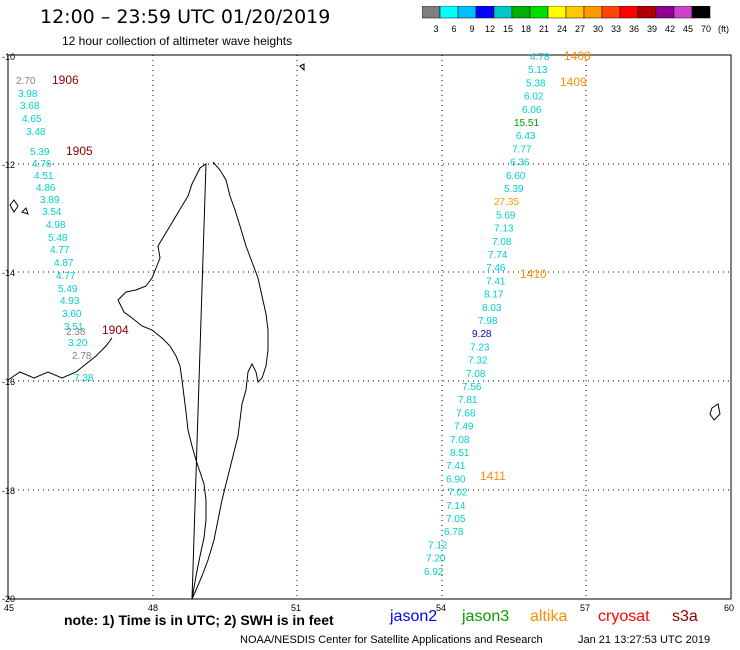  I want to click on scale-tick-label: 45, so click(688, 29).